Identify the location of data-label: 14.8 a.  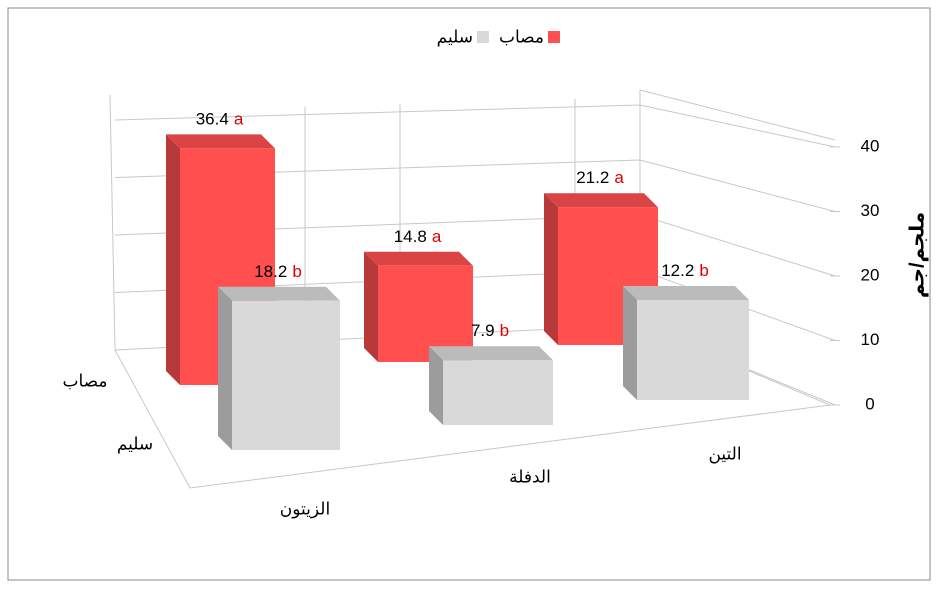
(418, 236).